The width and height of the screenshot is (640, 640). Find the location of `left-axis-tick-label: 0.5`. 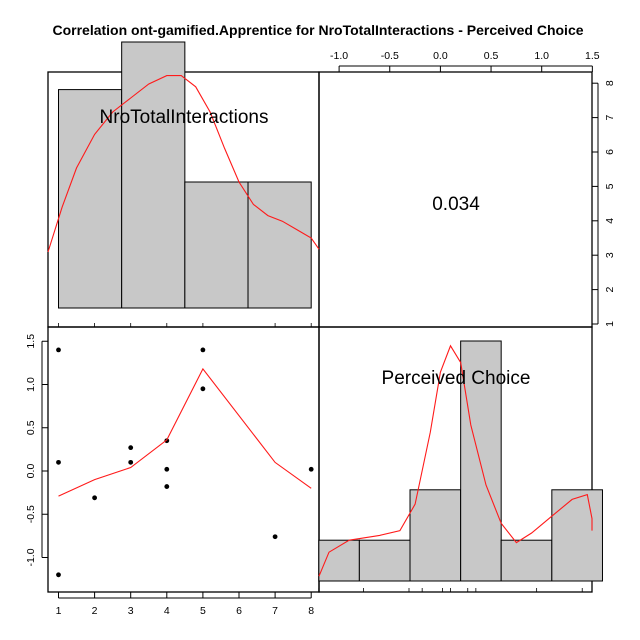

left-axis-tick-label: 0.5 is located at coordinates (31, 427).